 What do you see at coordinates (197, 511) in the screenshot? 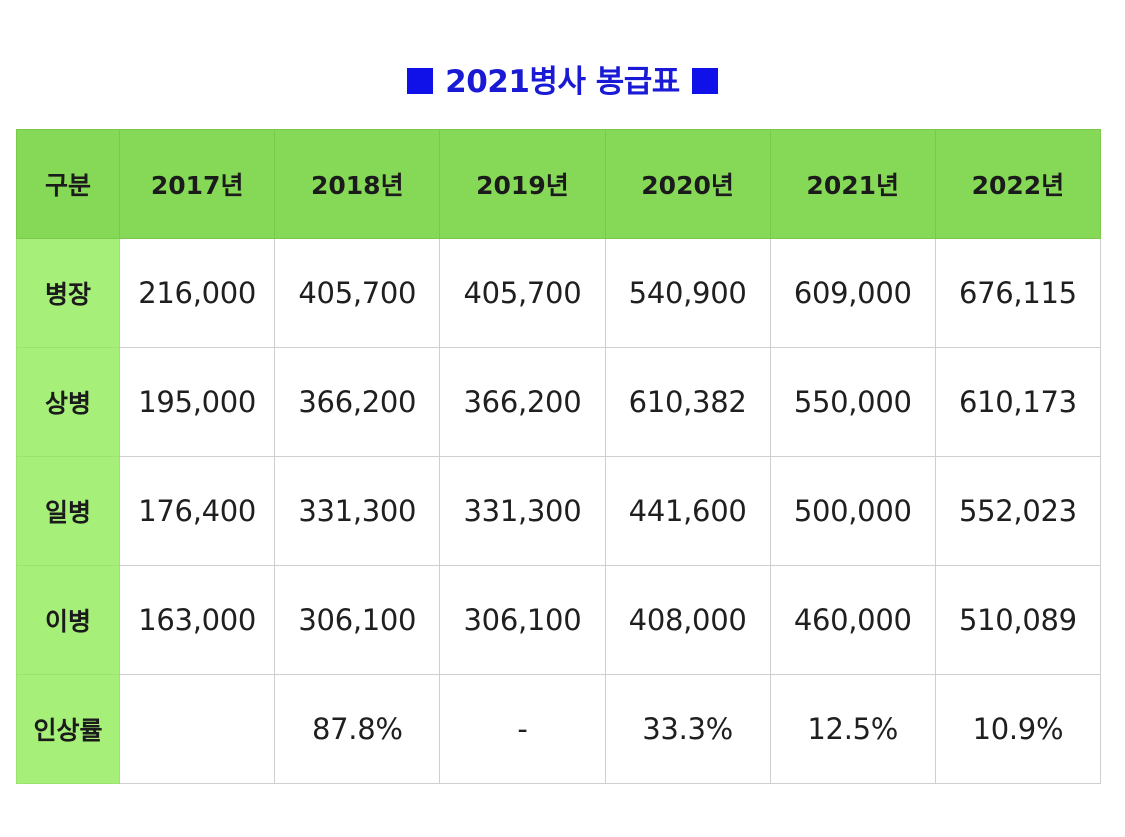
I see `table-cell: 176,400` at bounding box center [197, 511].